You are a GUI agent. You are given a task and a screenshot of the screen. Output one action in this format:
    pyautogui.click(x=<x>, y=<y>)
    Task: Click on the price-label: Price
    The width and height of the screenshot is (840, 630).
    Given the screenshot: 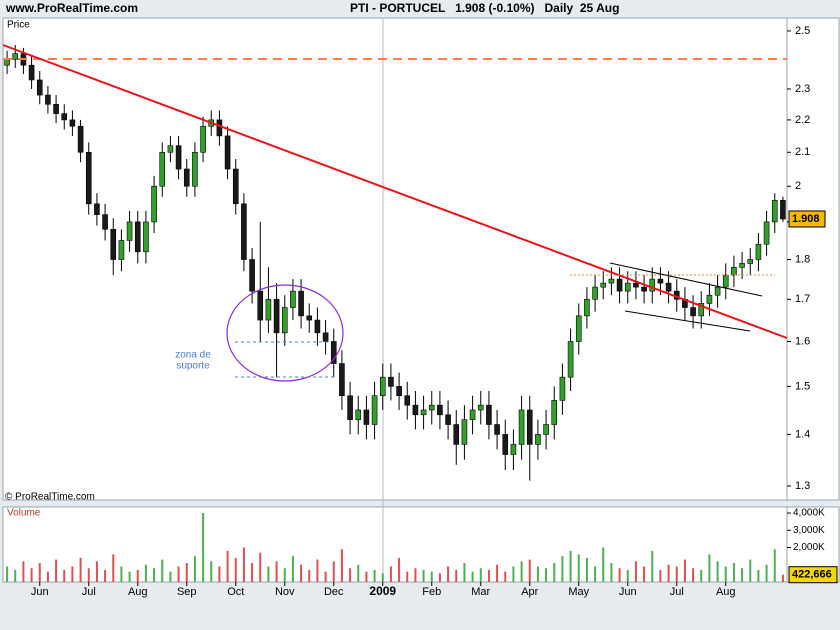 What is the action you would take?
    pyautogui.click(x=18, y=25)
    